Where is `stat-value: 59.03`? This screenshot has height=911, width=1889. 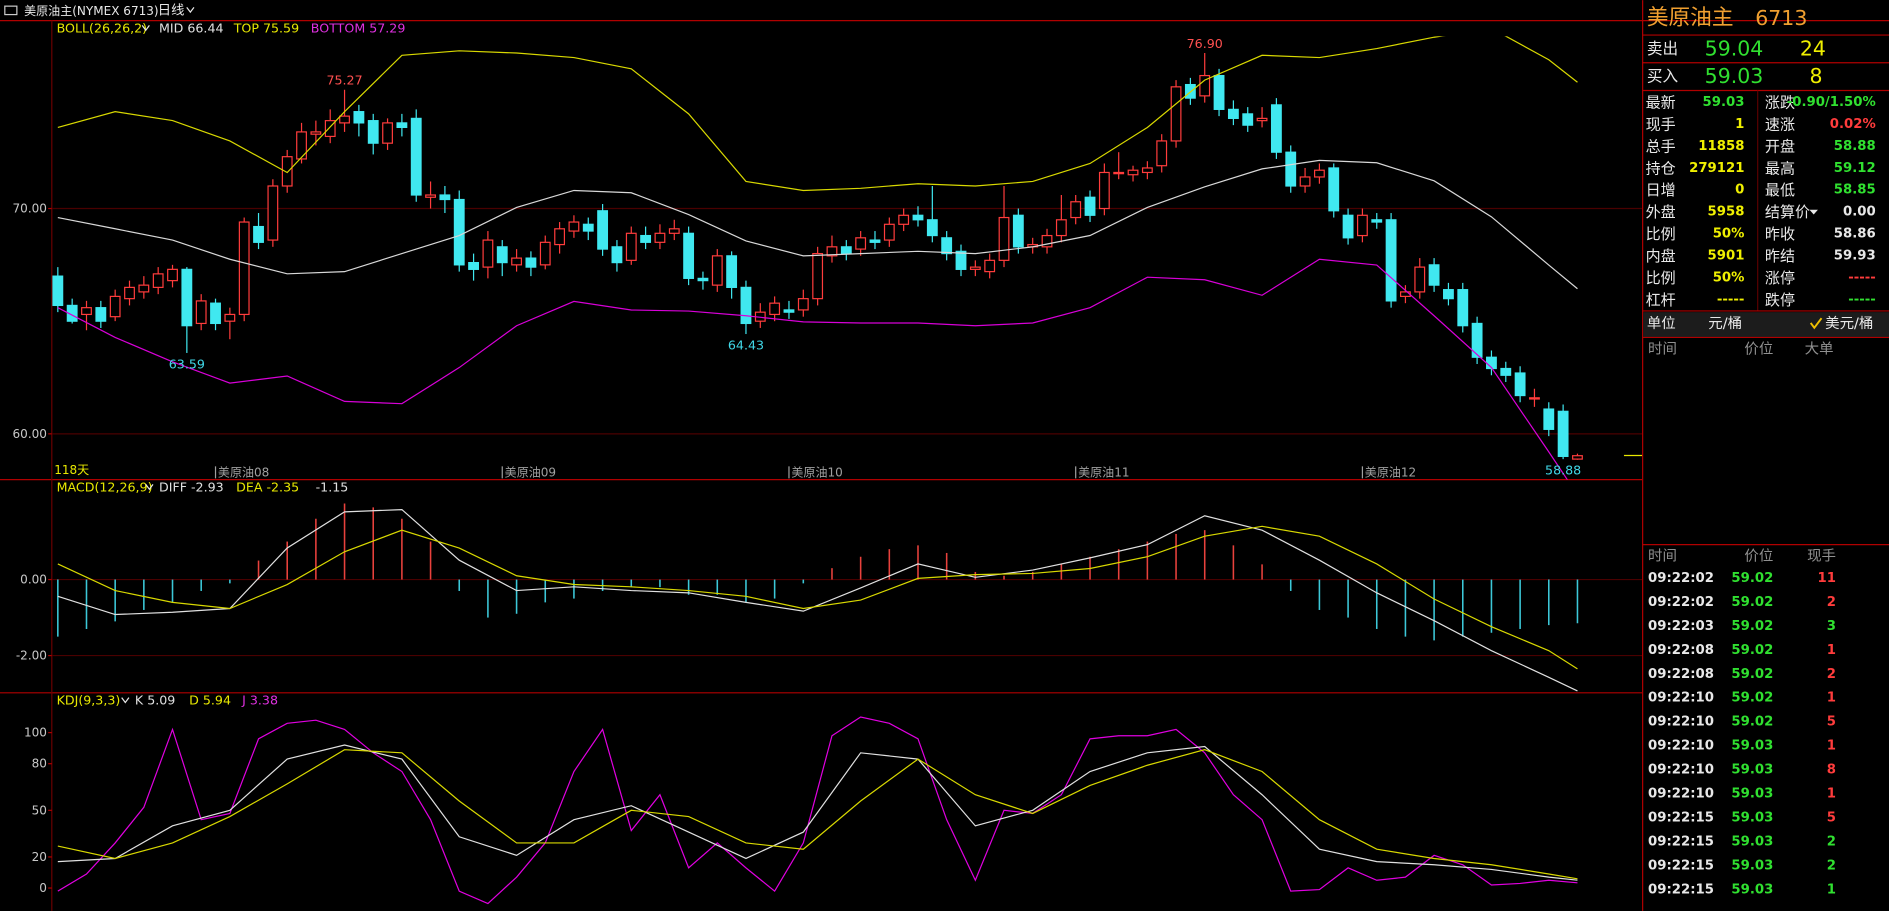
stat-value: 59.03 is located at coordinates (1724, 102).